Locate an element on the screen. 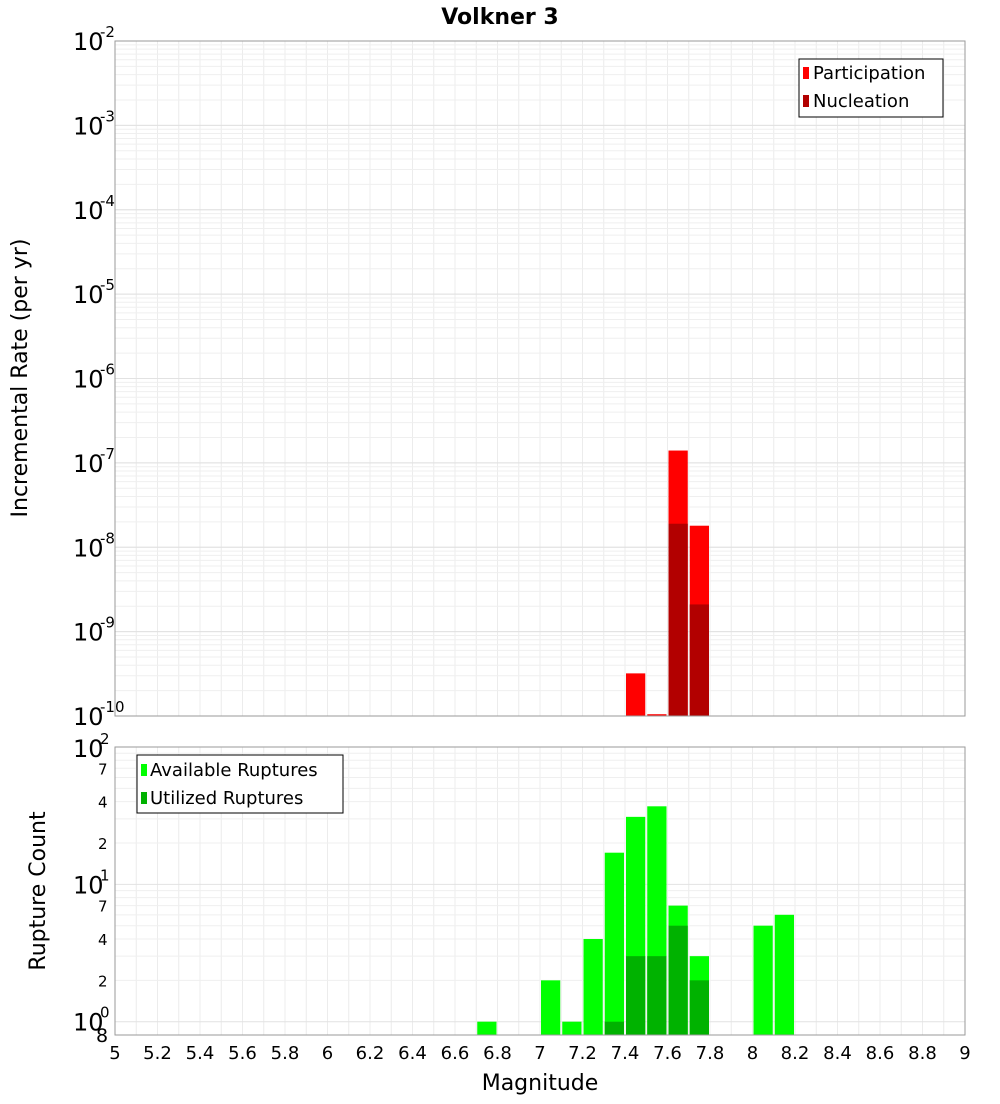  x-tick-label: 7.4 is located at coordinates (625, 1053).